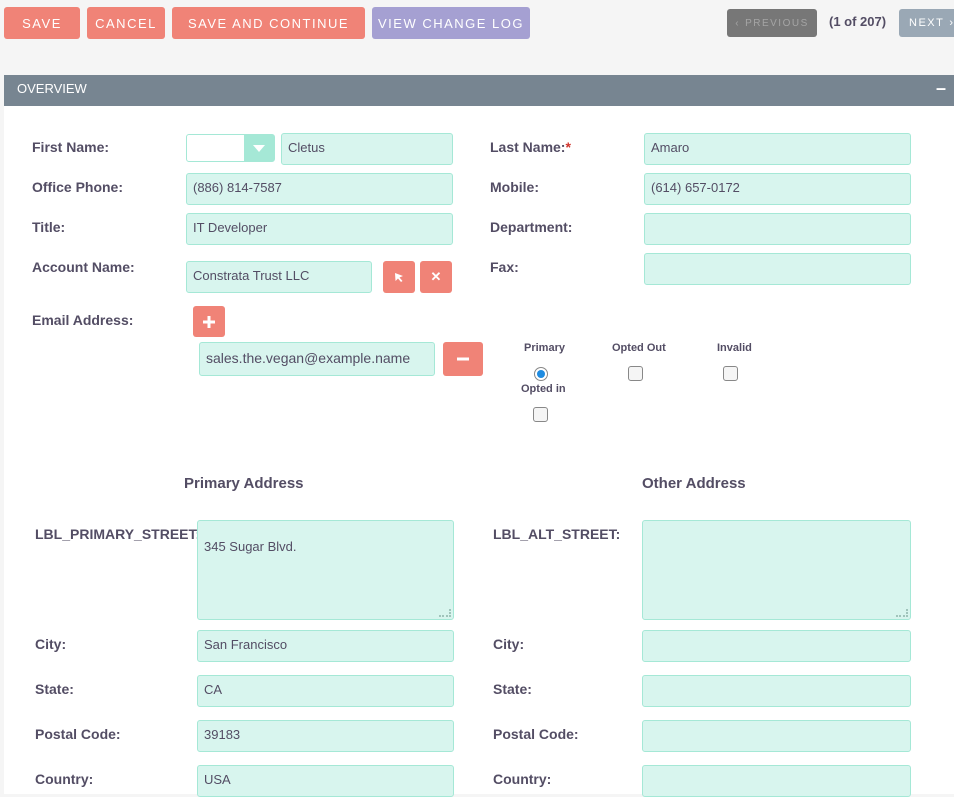 The height and width of the screenshot is (797, 954). I want to click on account-name-label: Account Name:, so click(83, 267).